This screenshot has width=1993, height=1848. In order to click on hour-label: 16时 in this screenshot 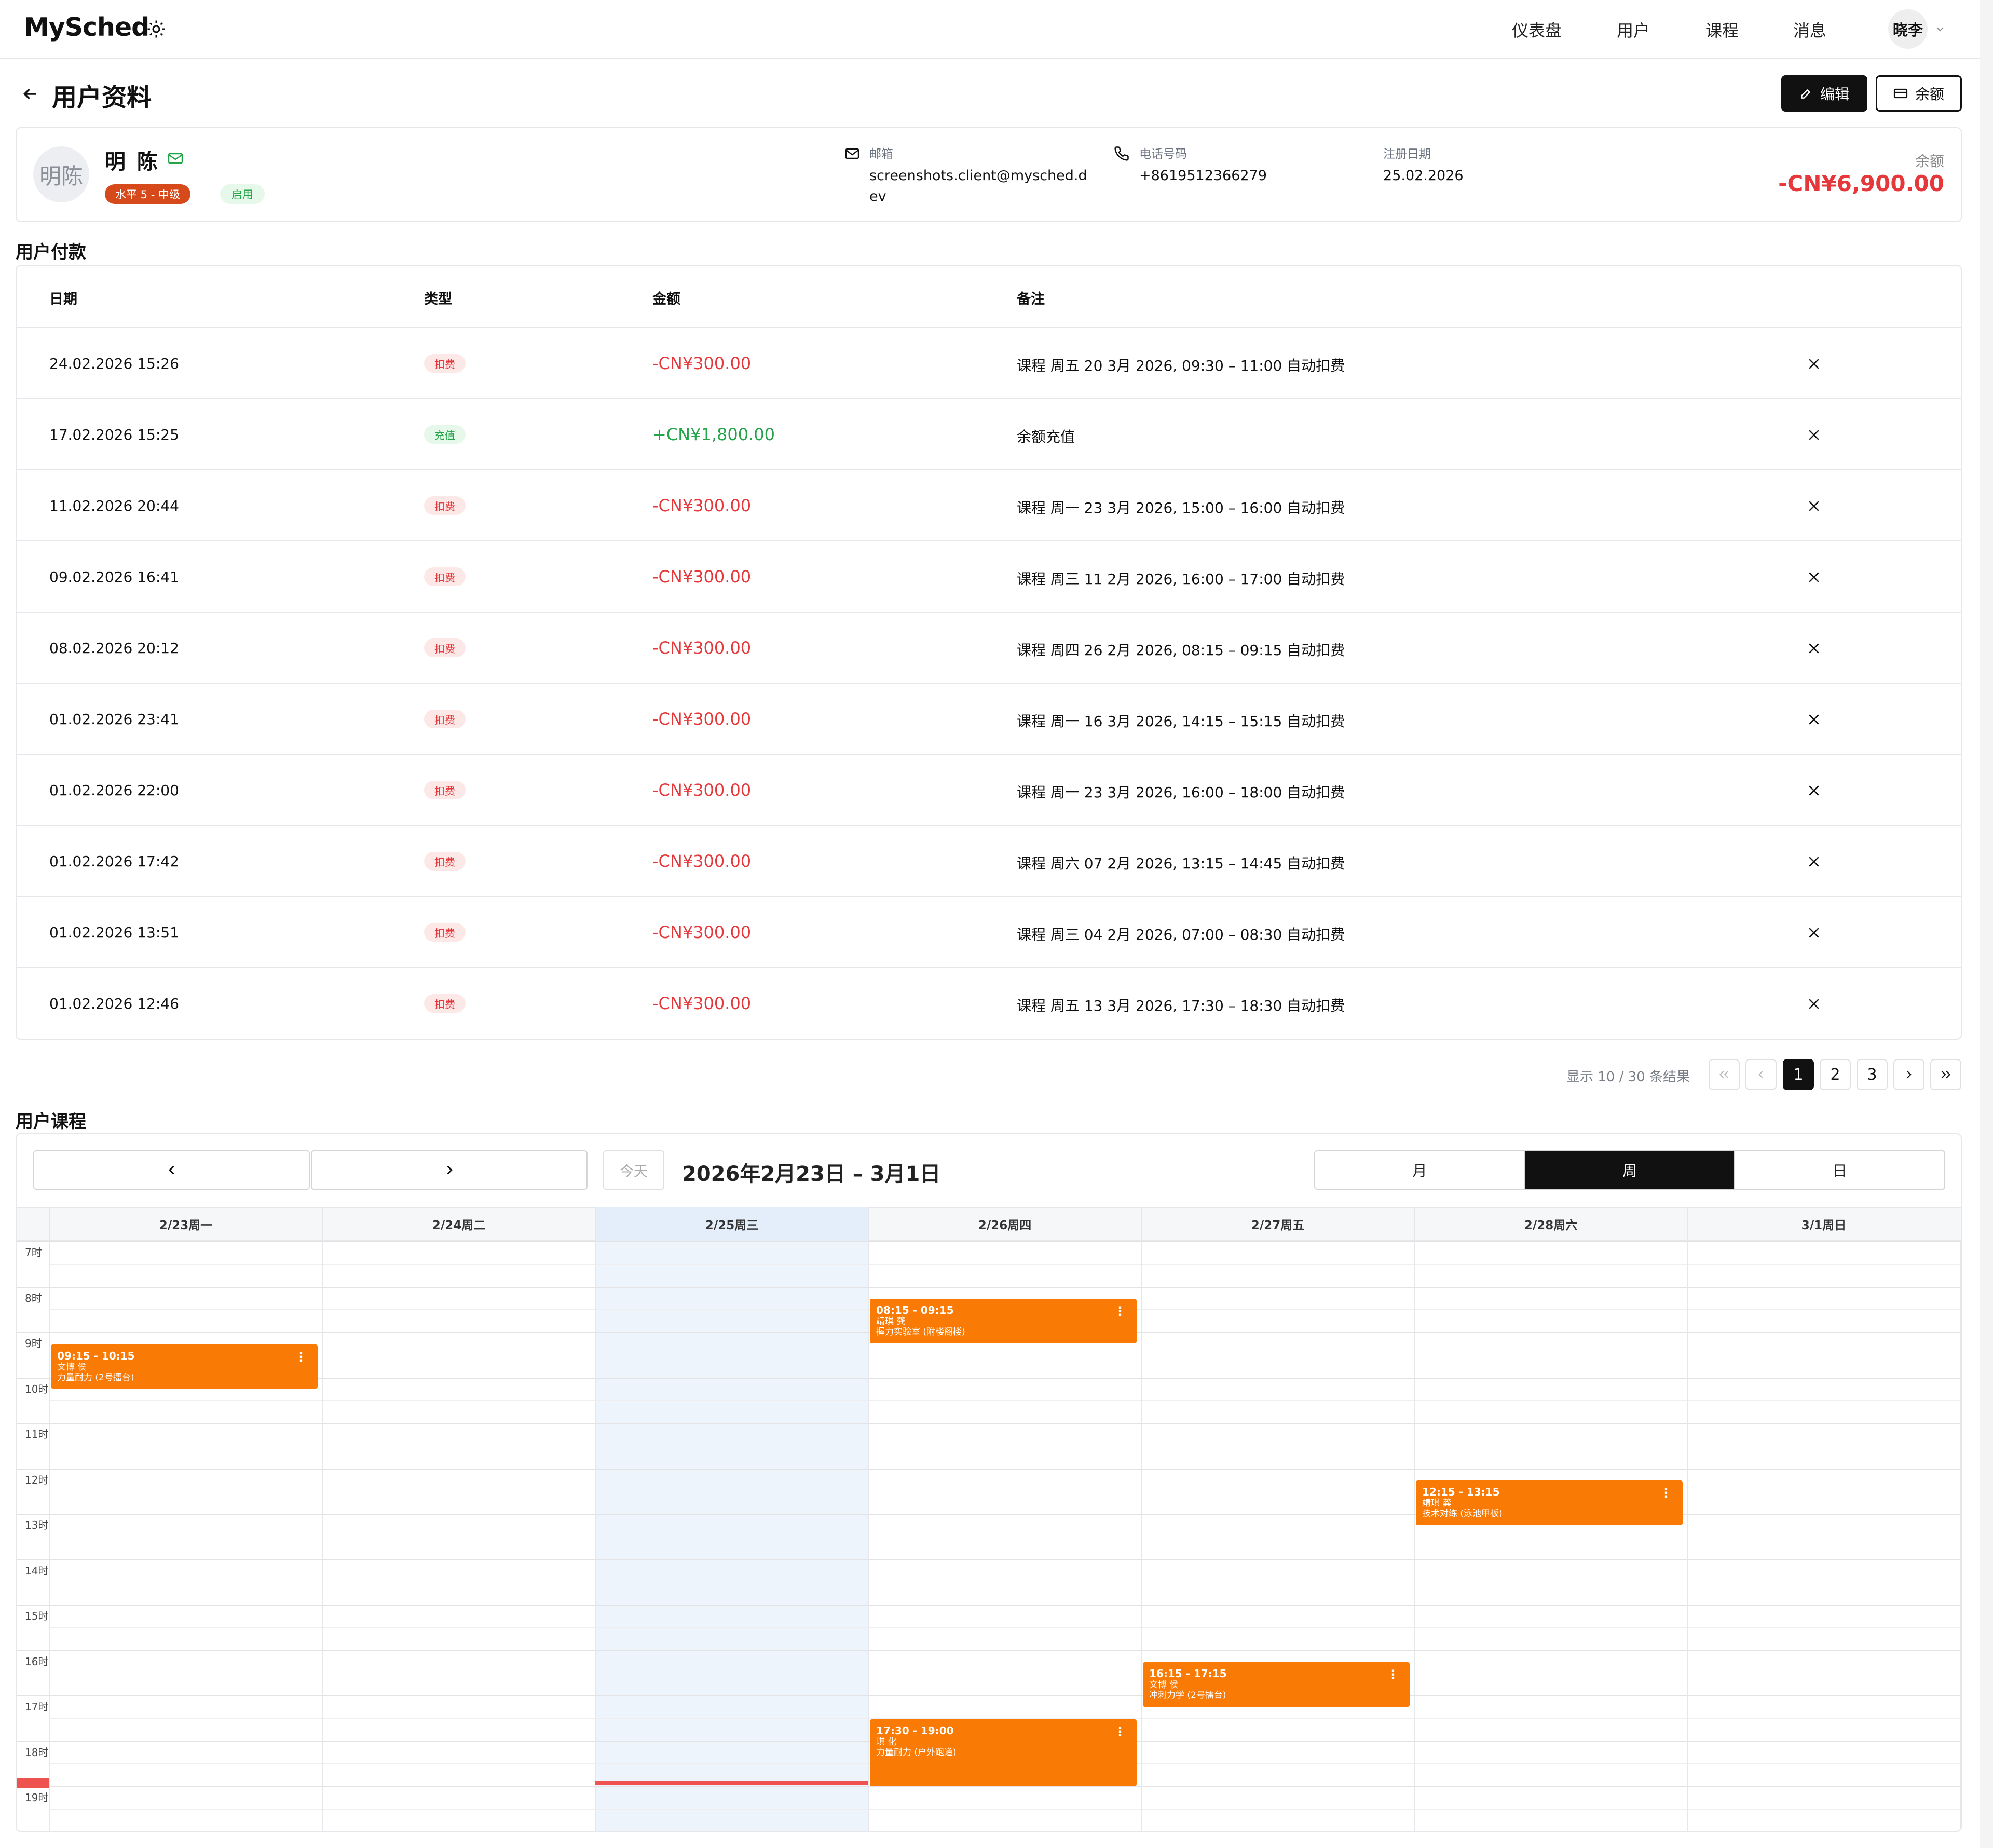, I will do `click(37, 1661)`.